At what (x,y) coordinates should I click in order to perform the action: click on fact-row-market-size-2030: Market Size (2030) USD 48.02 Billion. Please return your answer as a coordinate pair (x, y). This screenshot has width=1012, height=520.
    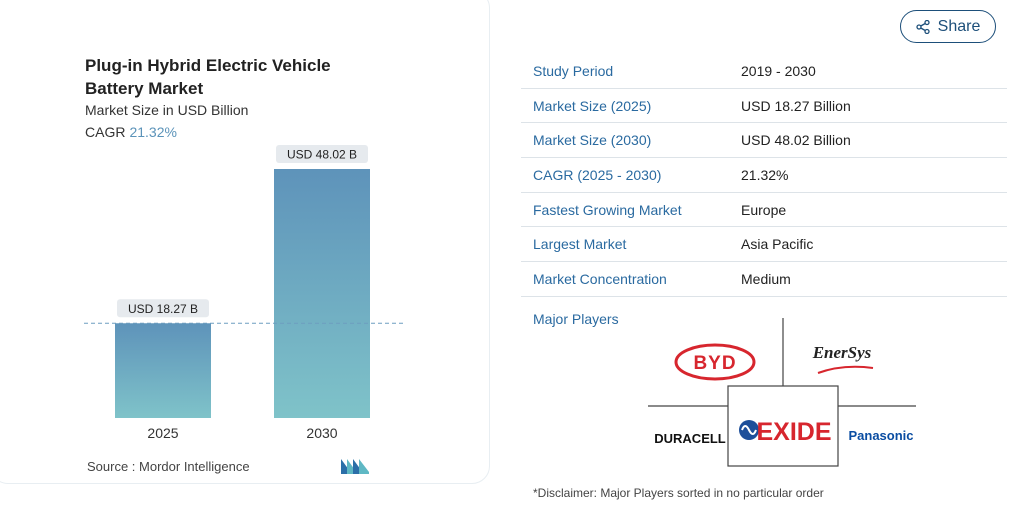
    Looking at the image, I should click on (764, 141).